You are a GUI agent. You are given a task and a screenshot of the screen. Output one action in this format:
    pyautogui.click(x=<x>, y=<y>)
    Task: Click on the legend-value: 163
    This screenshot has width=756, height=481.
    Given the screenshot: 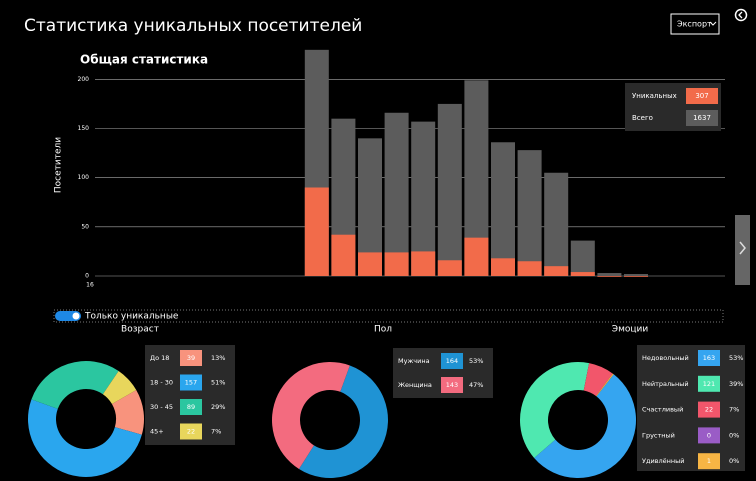 What is the action you would take?
    pyautogui.click(x=709, y=358)
    